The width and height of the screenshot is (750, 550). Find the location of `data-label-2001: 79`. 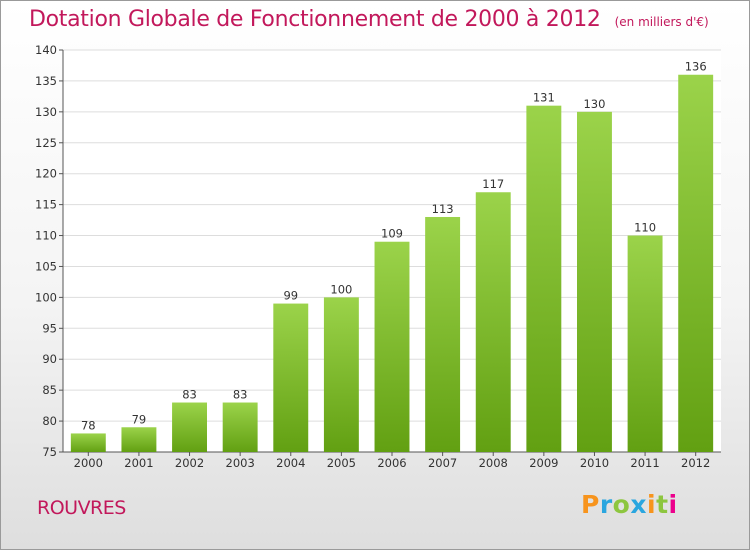

data-label-2001: 79 is located at coordinates (139, 419).